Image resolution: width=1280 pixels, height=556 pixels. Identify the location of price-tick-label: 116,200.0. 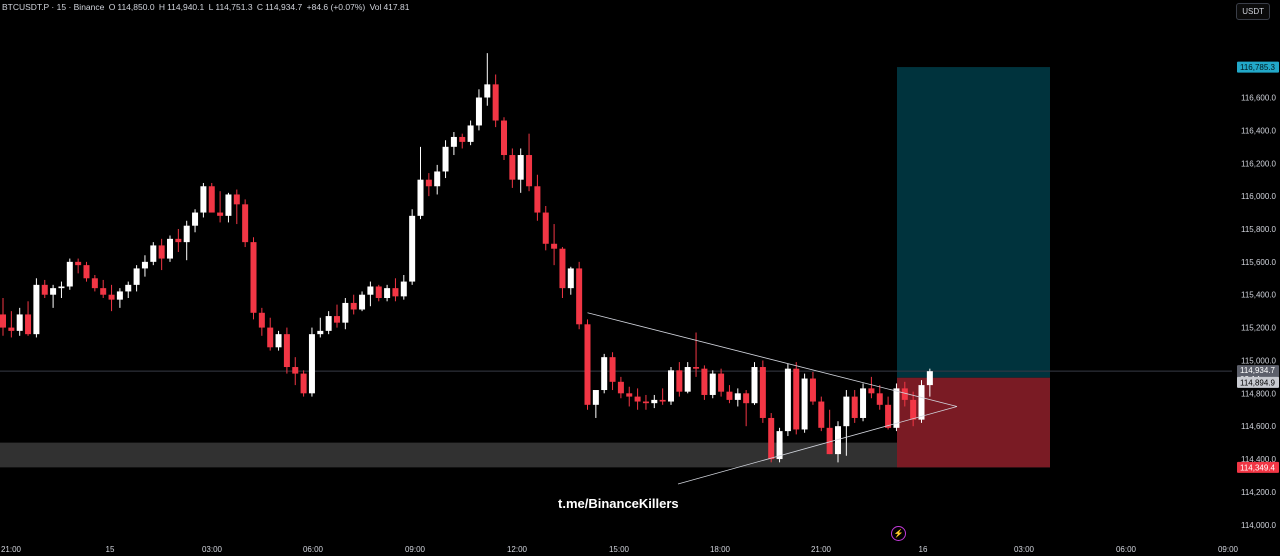
(1259, 163).